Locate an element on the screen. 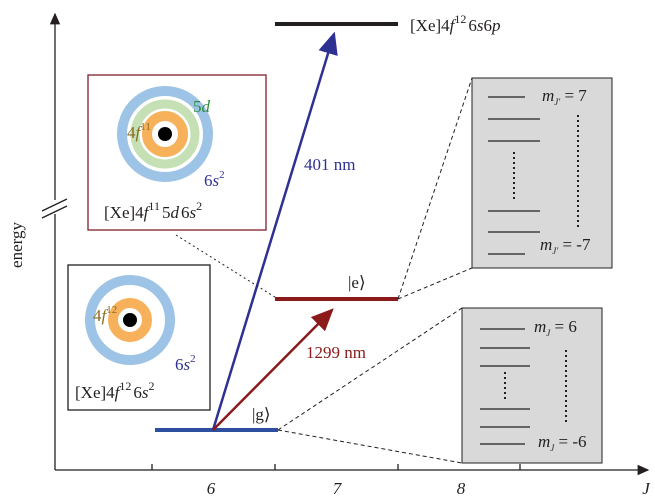 The height and width of the screenshot is (500, 655). ground-atom is located at coordinates (130, 320).